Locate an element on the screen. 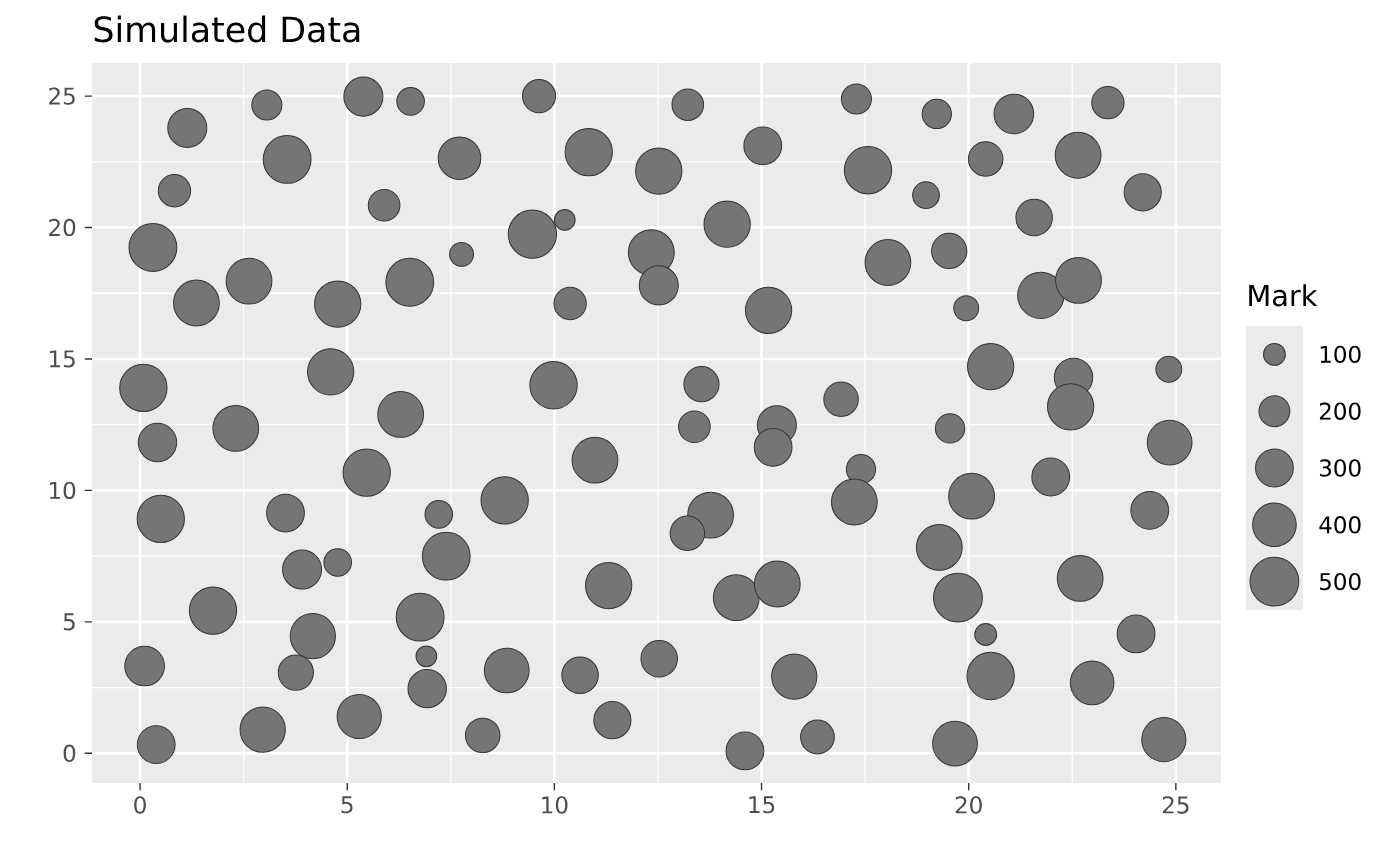 This screenshot has width=1400, height=866. x-tick-label: 0 is located at coordinates (140, 805).